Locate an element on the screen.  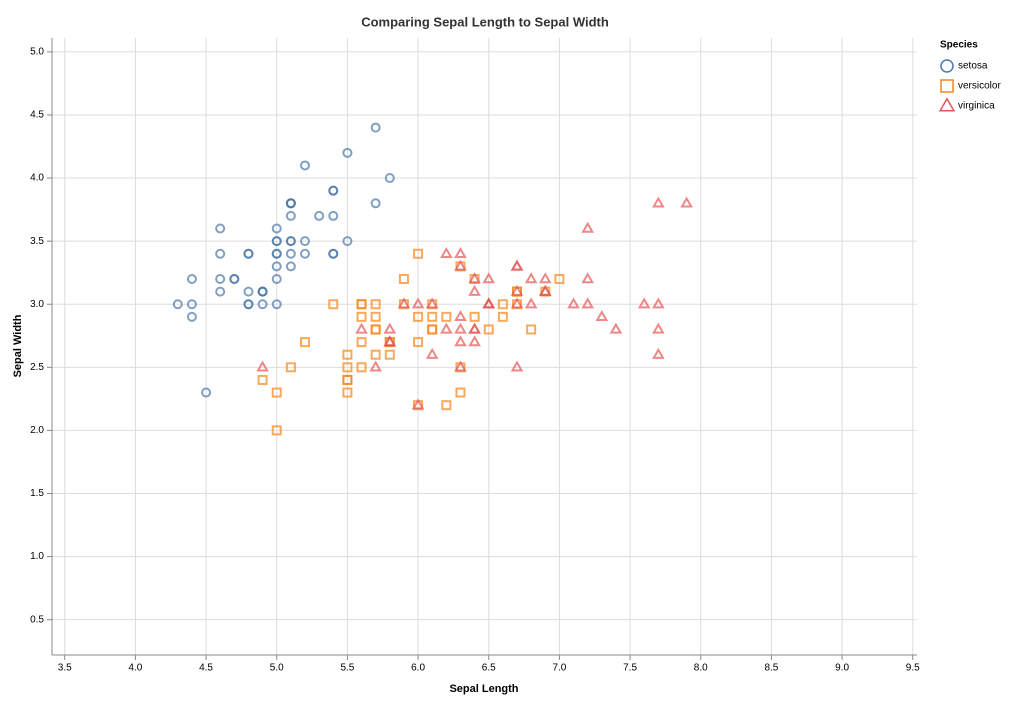
legend-title: Species is located at coordinates (959, 45).